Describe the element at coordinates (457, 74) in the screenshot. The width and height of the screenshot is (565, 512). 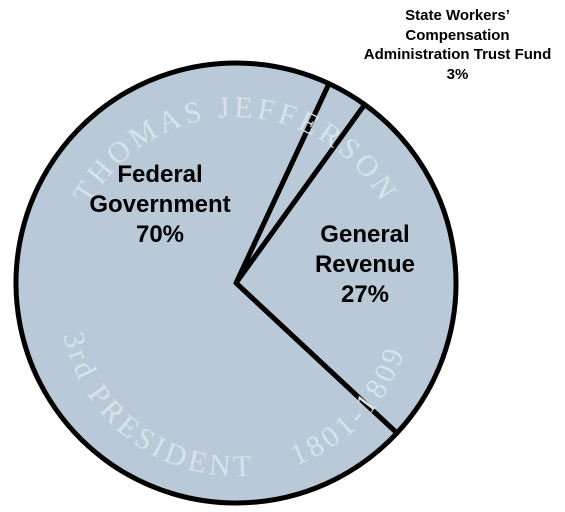
I see `value-label: 3%` at that location.